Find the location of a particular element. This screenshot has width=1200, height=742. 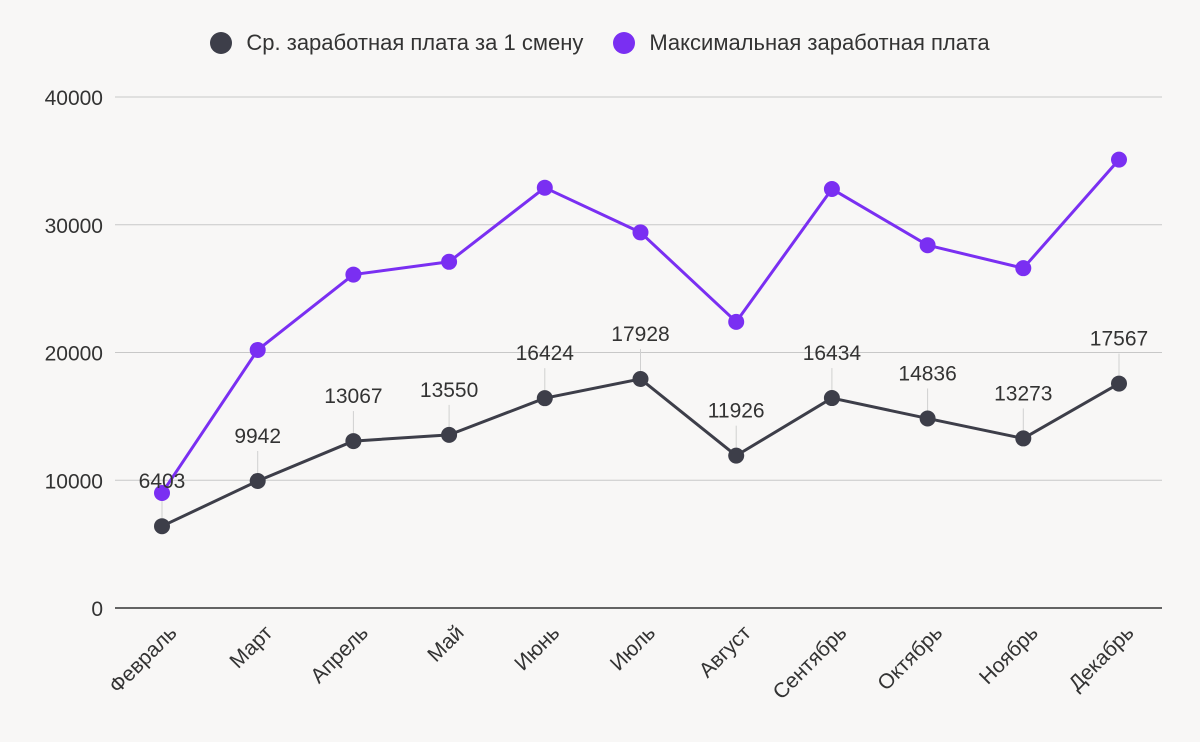

y-tick-label: 10000 is located at coordinates (74, 481).